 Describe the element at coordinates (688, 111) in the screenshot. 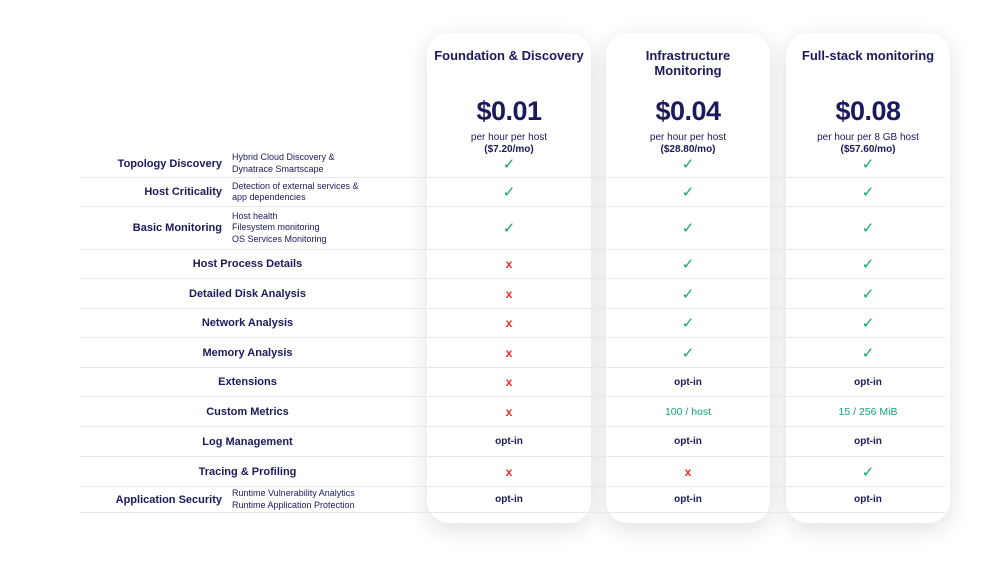

I see `plan-price: $0.04` at that location.